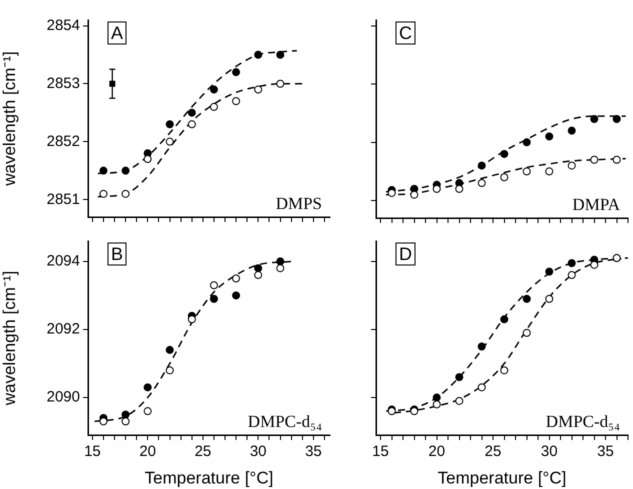  What do you see at coordinates (117, 32) in the screenshot?
I see `chart-title: A` at bounding box center [117, 32].